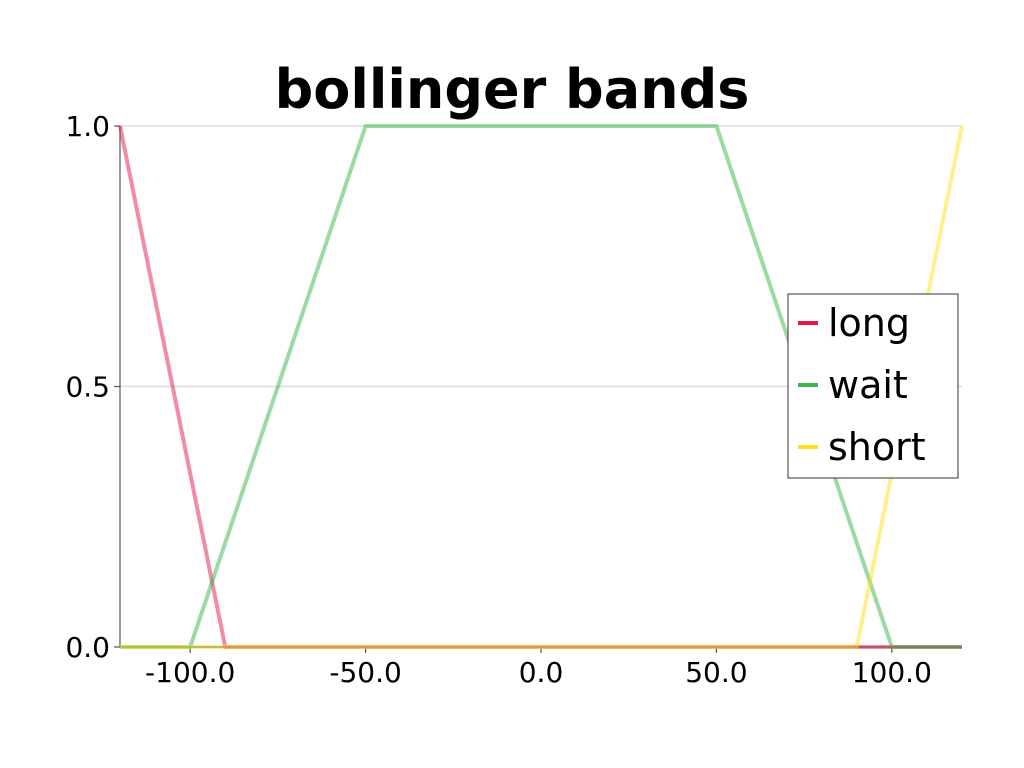  Describe the element at coordinates (512, 89) in the screenshot. I see `chart-title: bollinger bands` at that location.